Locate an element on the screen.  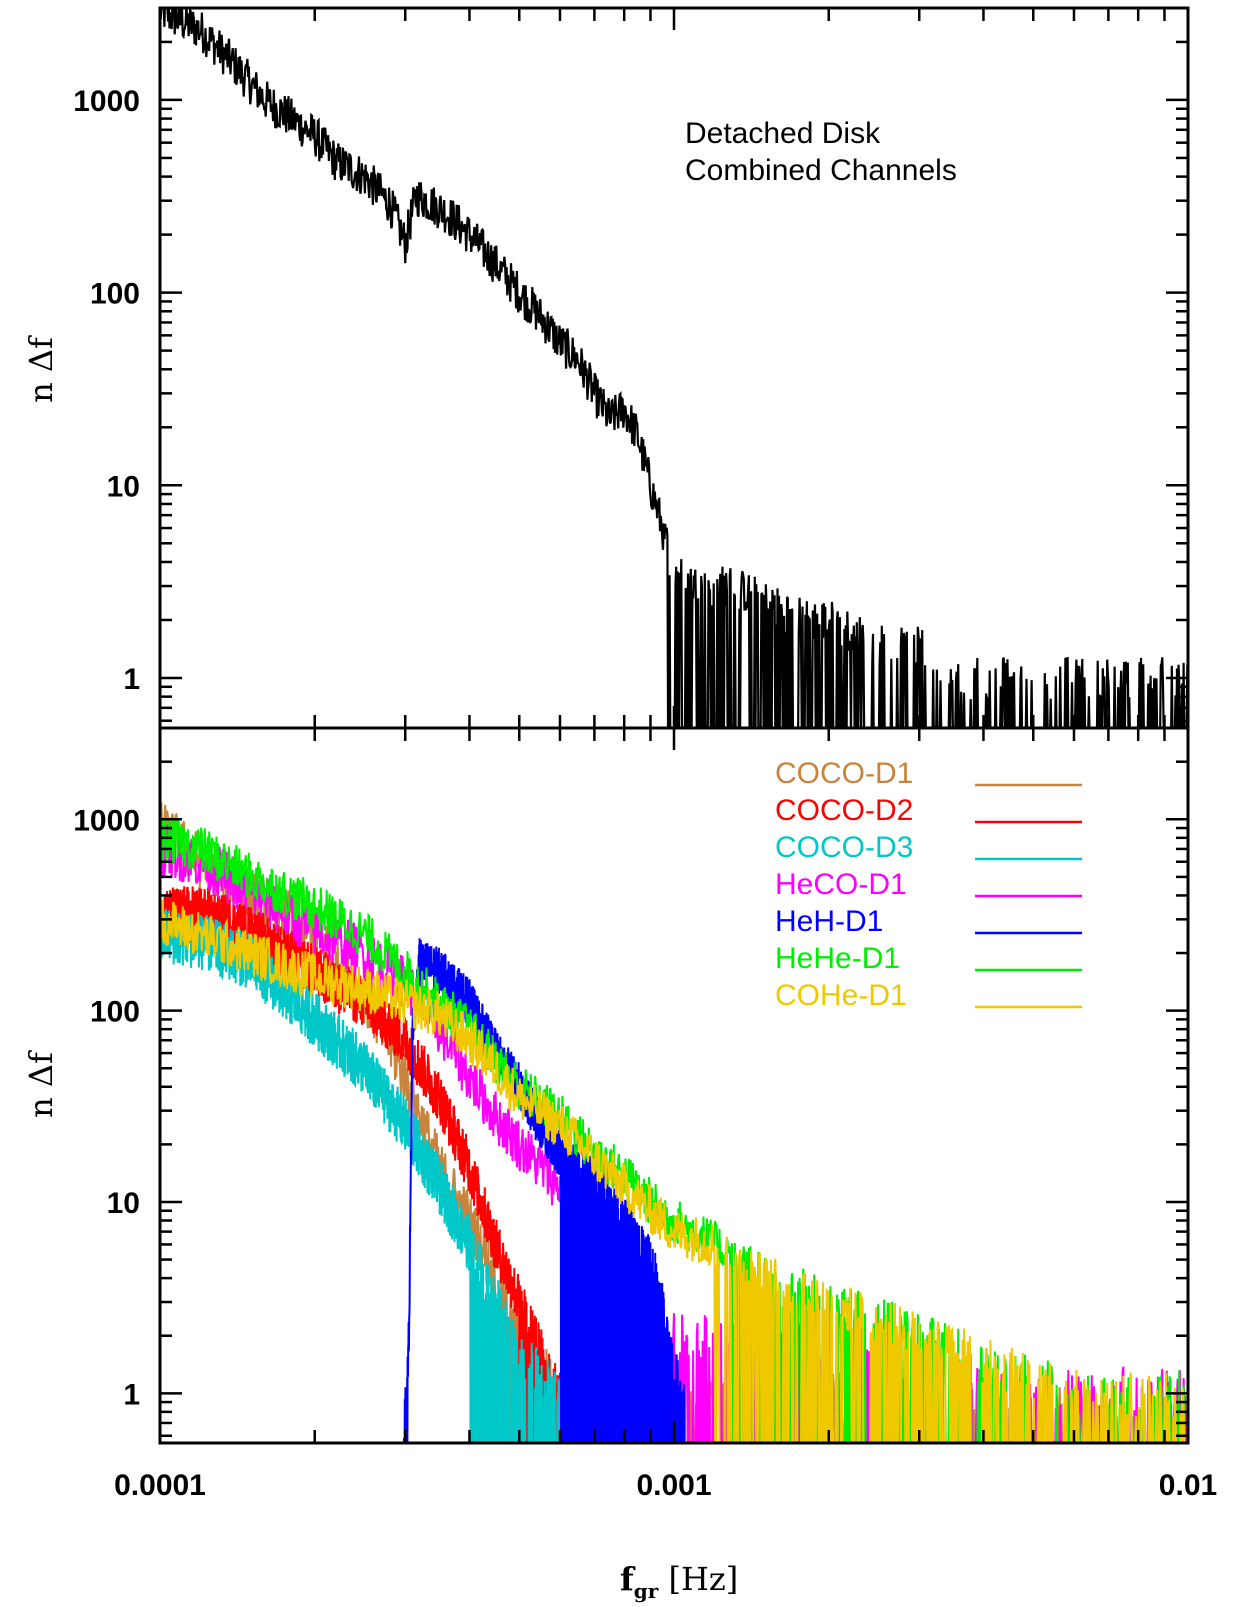
legend-label-coco-d2: COCO-D2 is located at coordinates (844, 810).